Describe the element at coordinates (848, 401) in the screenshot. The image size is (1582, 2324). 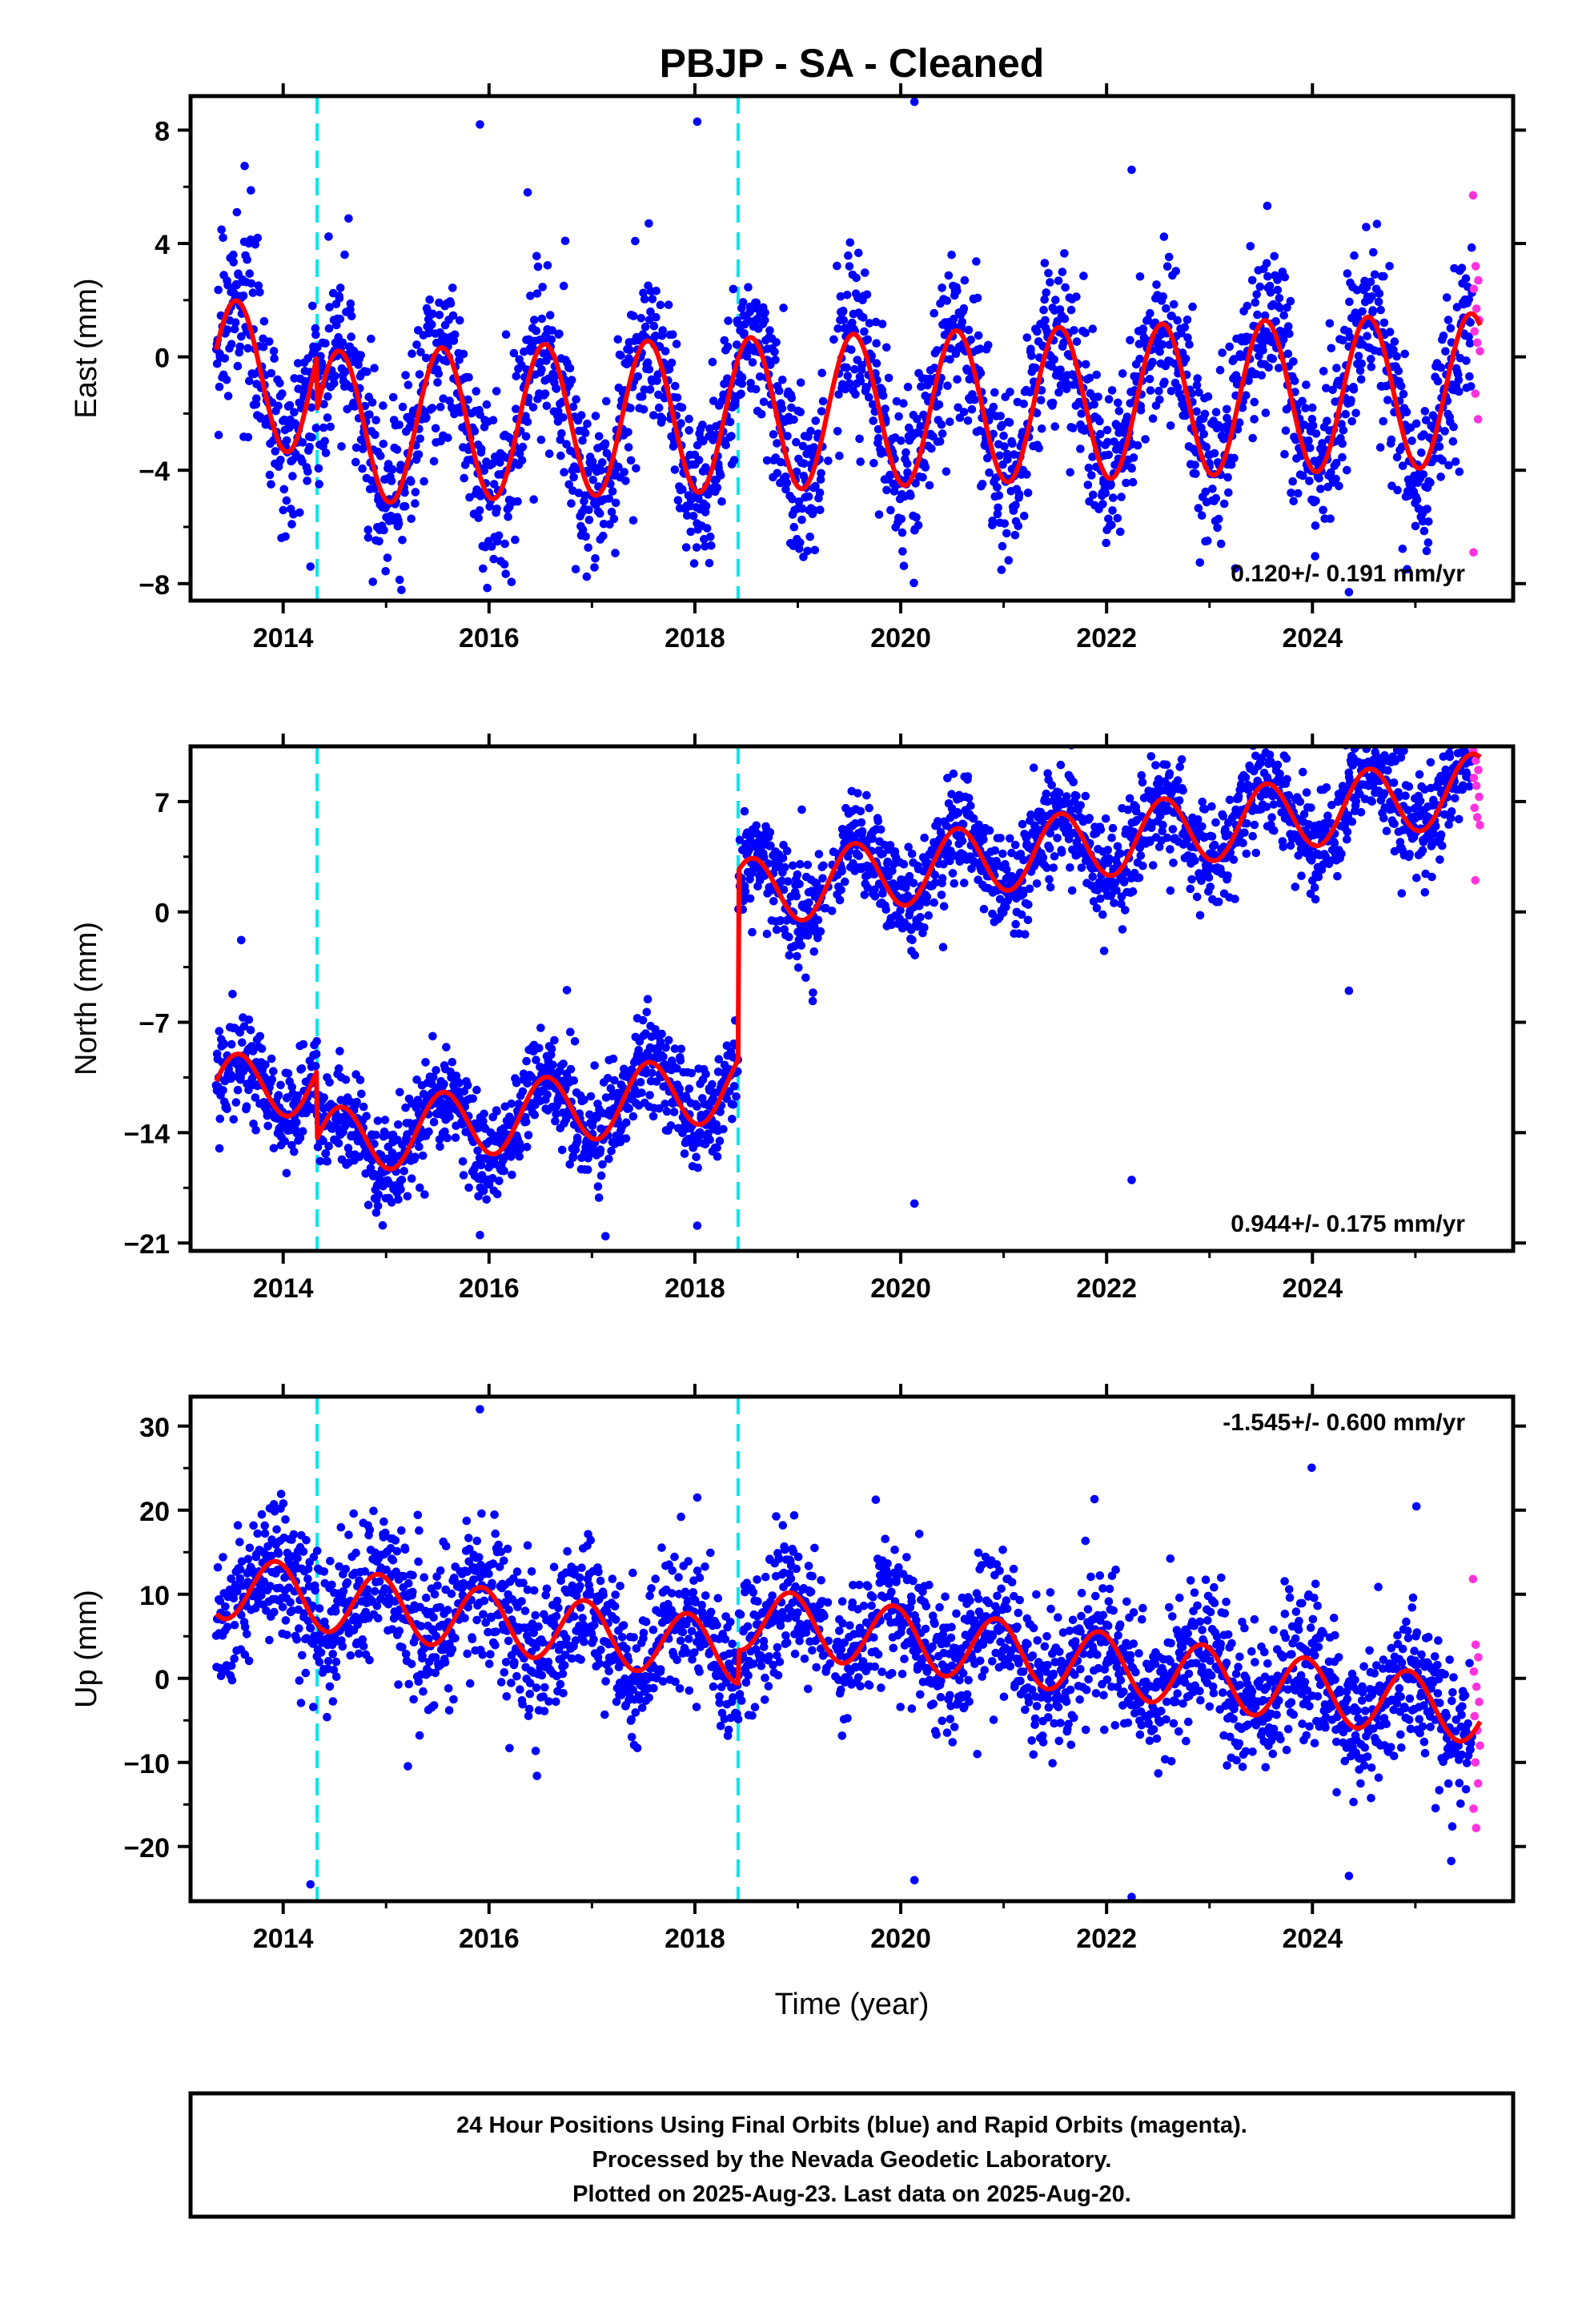
I see `model-fit-line` at that location.